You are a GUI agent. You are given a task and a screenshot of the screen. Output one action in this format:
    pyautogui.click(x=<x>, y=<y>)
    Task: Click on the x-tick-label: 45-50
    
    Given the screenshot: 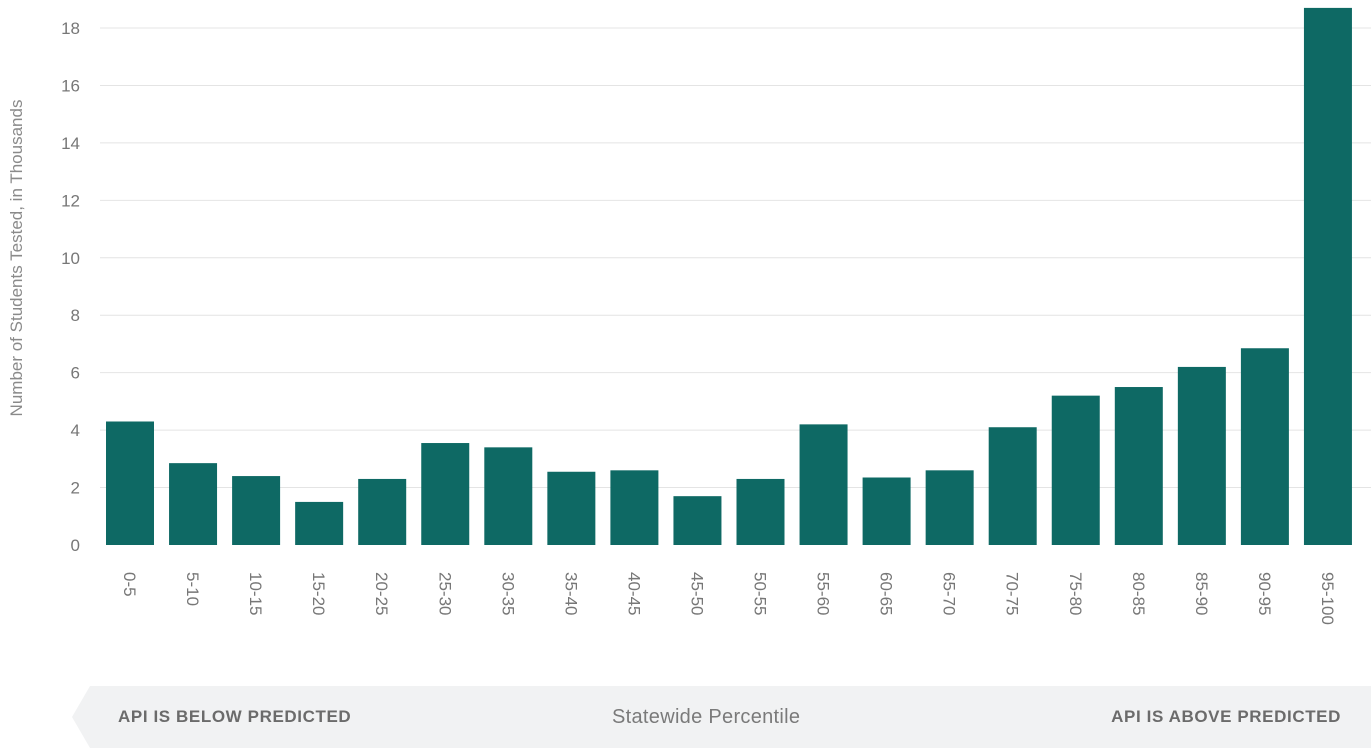 What is the action you would take?
    pyautogui.click(x=696, y=593)
    